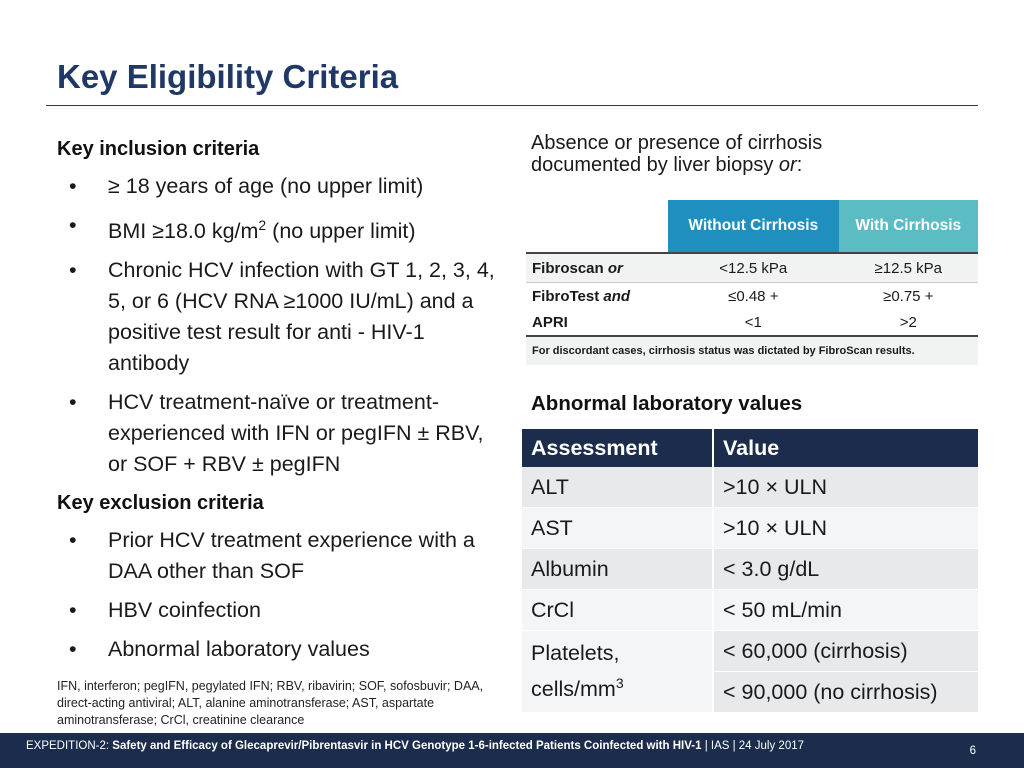  Describe the element at coordinates (750, 692) in the screenshot. I see `table-row: < 90,000 (no cirrhosis)` at that location.